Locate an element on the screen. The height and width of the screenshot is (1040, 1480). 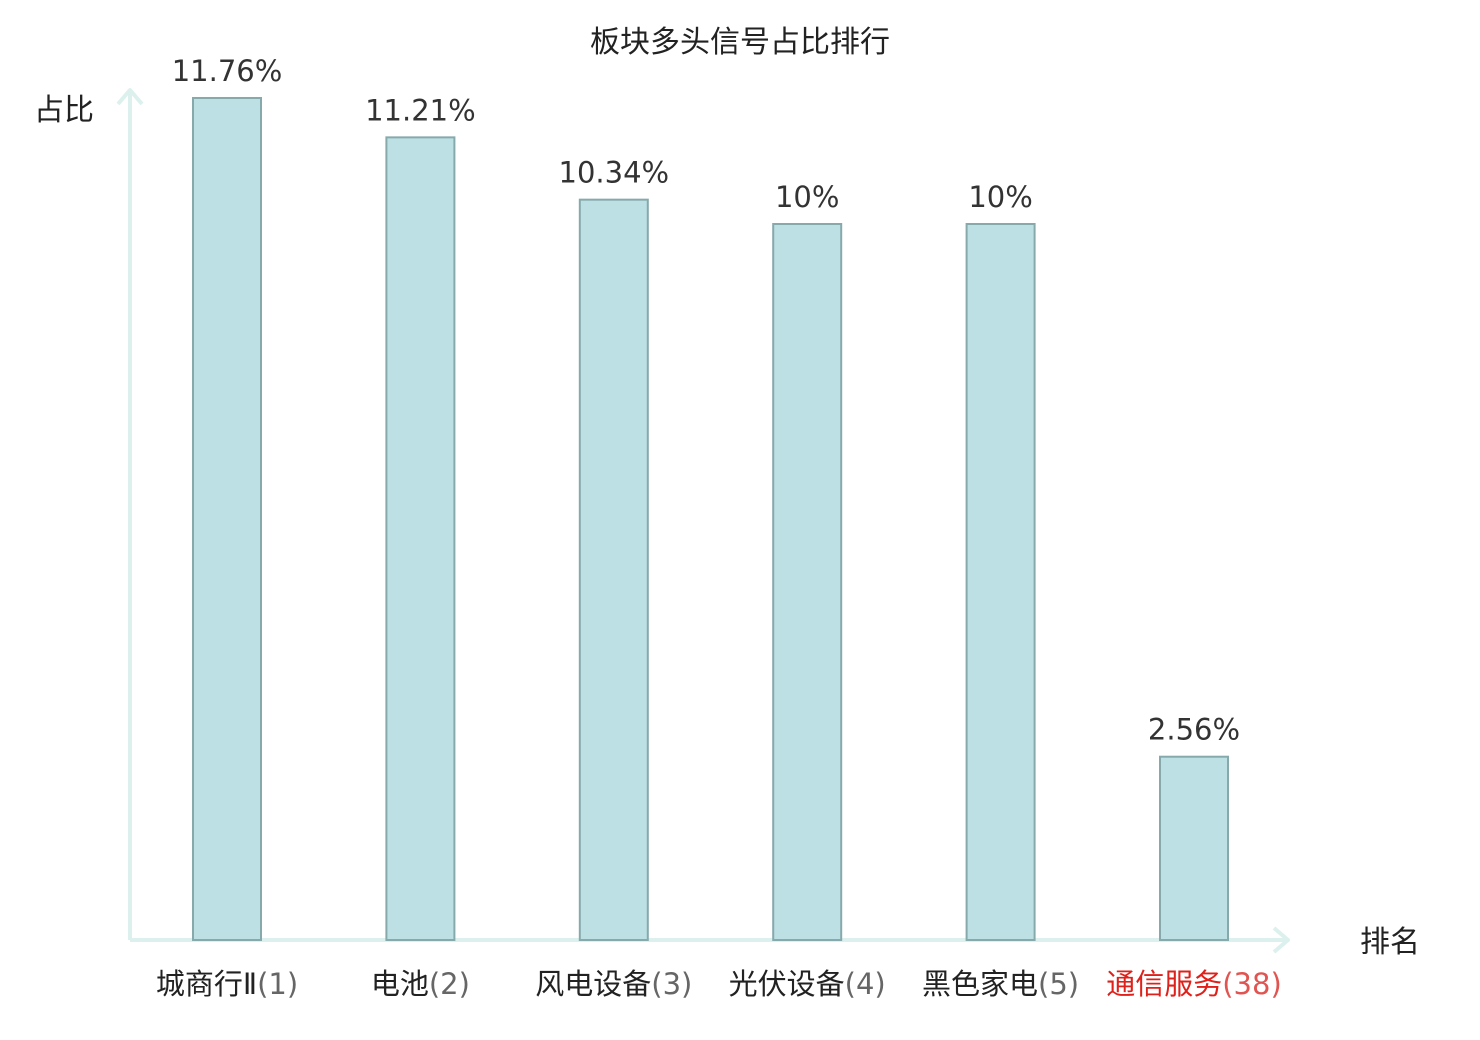
value-label-6: 2.56% is located at coordinates (1194, 730).